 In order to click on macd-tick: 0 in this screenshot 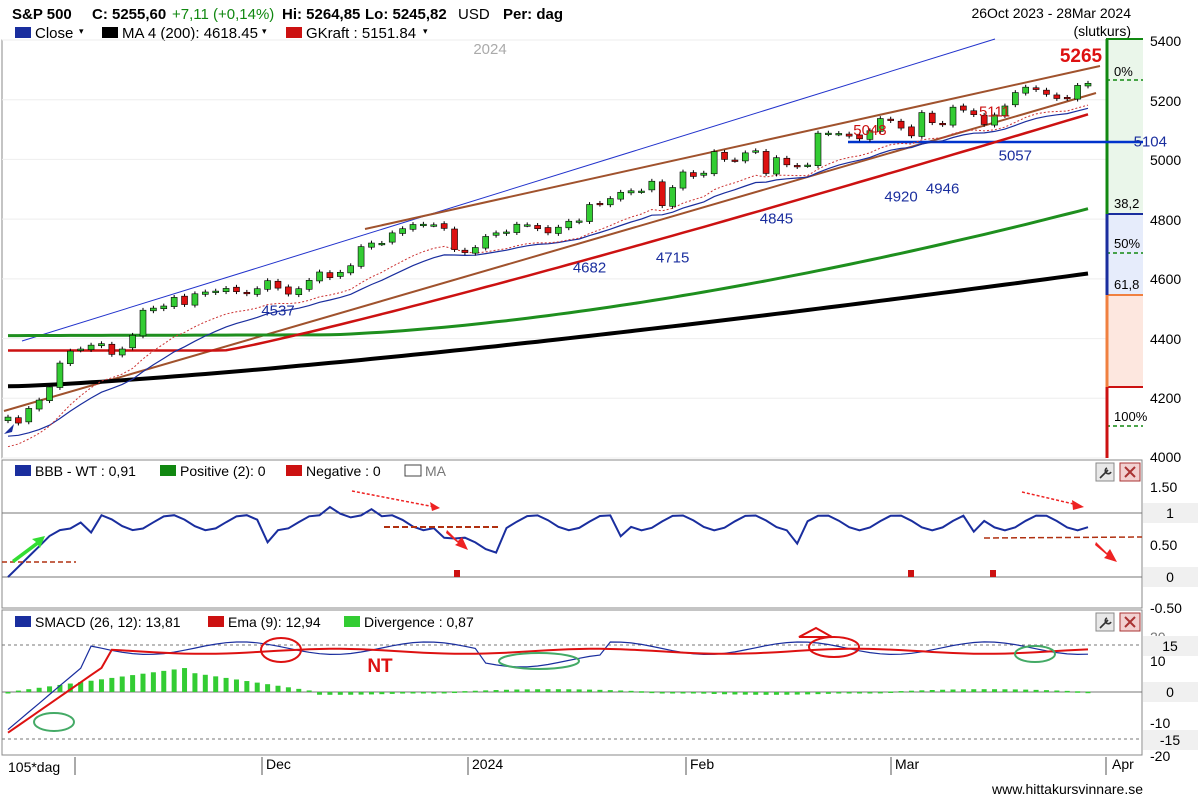, I will do `click(1170, 692)`.